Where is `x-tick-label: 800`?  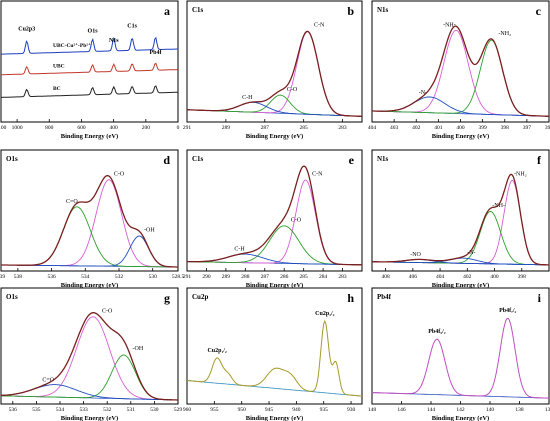
x-tick-label: 800 is located at coordinates (49, 128).